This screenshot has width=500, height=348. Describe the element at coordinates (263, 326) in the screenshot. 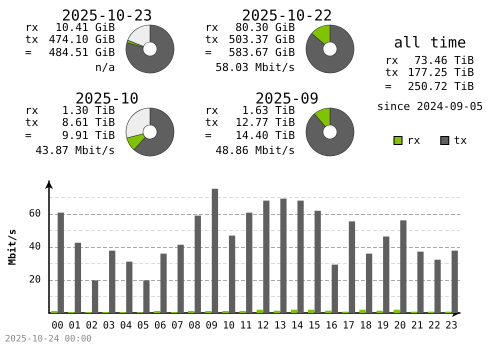

I see `x-tick-label: 12` at that location.